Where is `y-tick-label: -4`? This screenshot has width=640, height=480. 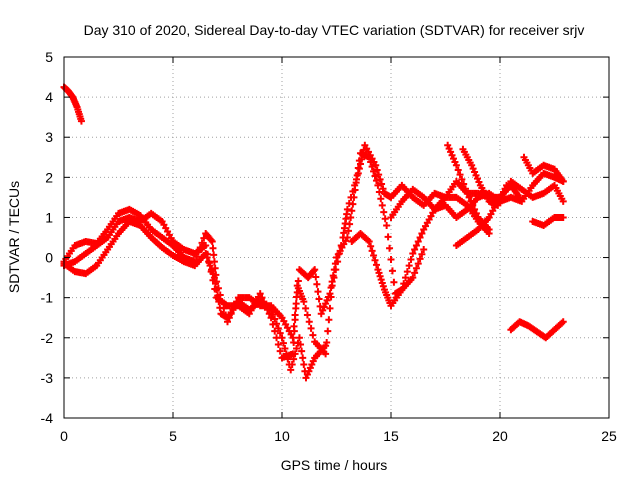
y-tick-label: -4 is located at coordinates (47, 418).